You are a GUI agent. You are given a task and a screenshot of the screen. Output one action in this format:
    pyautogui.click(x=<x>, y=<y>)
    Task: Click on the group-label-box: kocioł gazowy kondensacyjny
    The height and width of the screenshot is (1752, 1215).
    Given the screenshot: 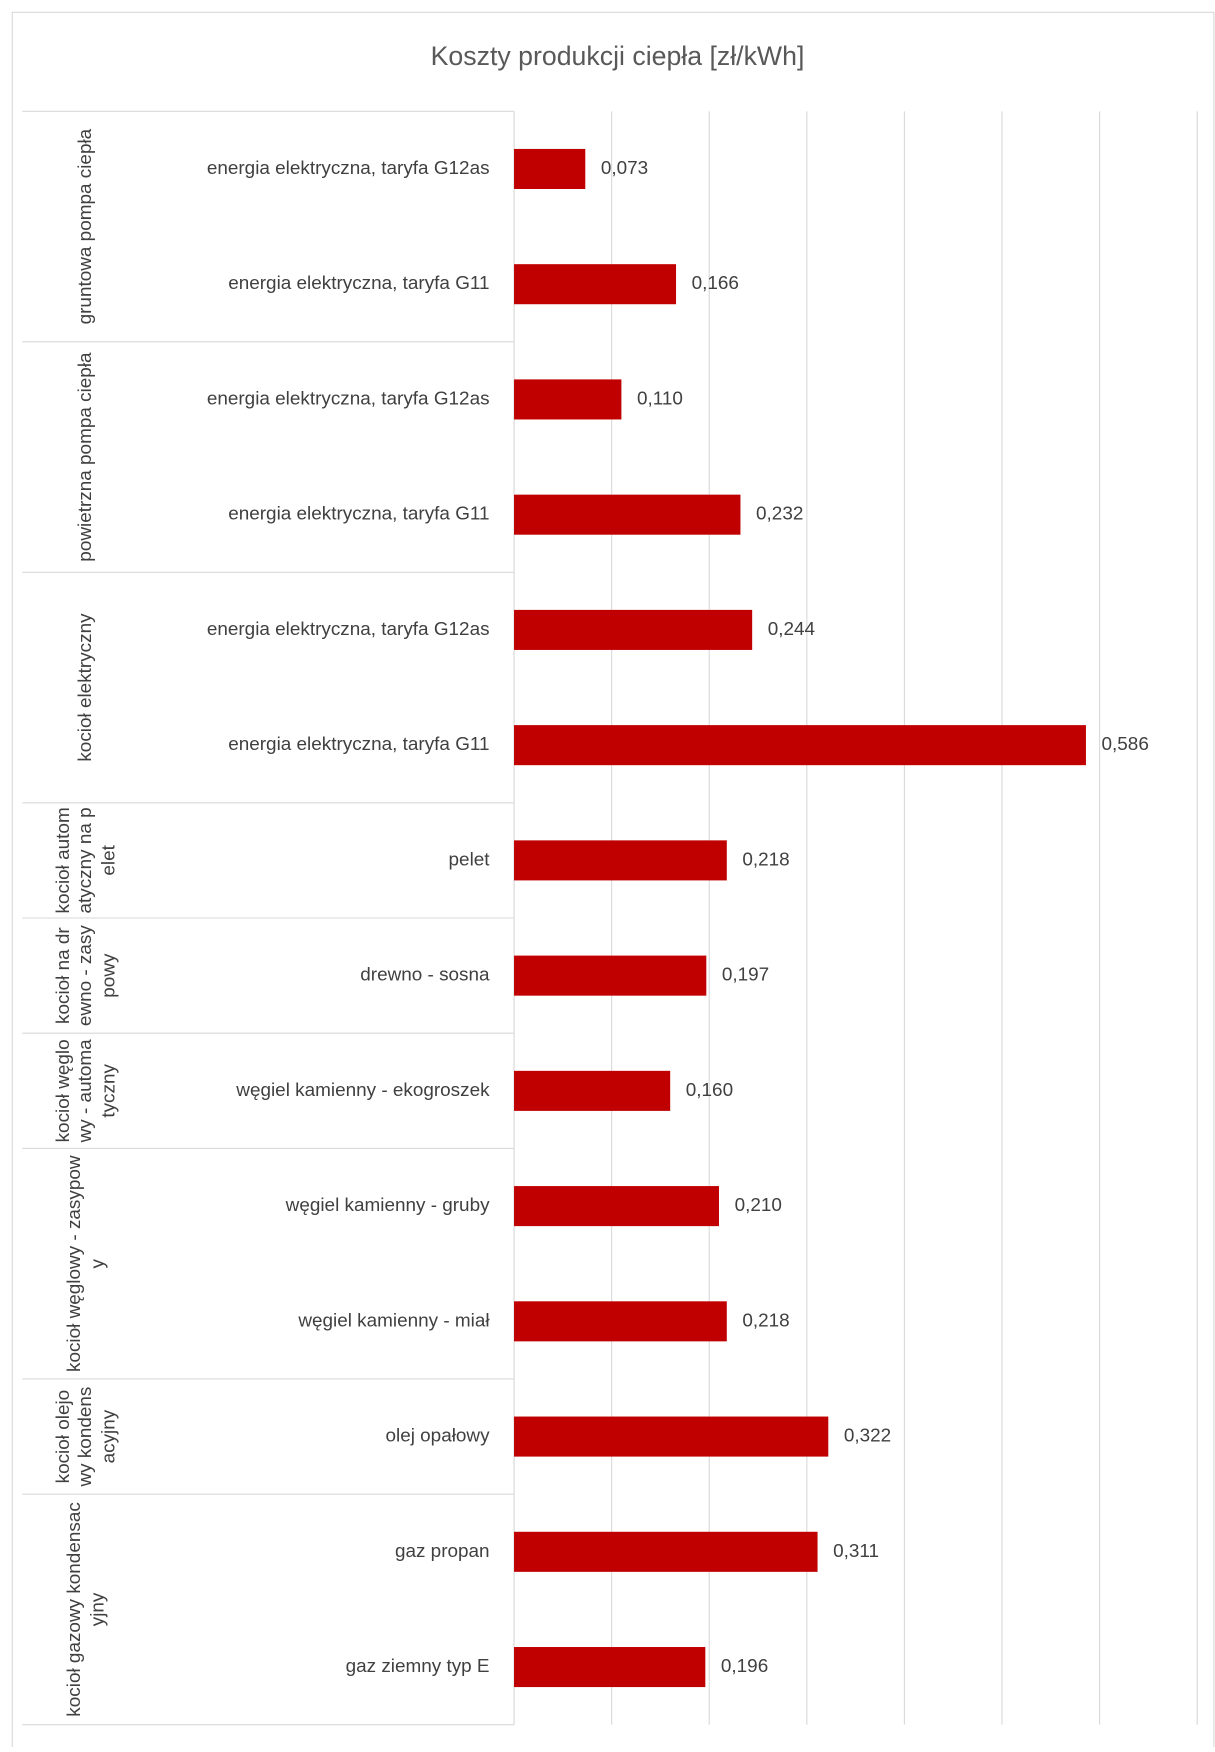 What is the action you would take?
    pyautogui.click(x=85, y=1609)
    